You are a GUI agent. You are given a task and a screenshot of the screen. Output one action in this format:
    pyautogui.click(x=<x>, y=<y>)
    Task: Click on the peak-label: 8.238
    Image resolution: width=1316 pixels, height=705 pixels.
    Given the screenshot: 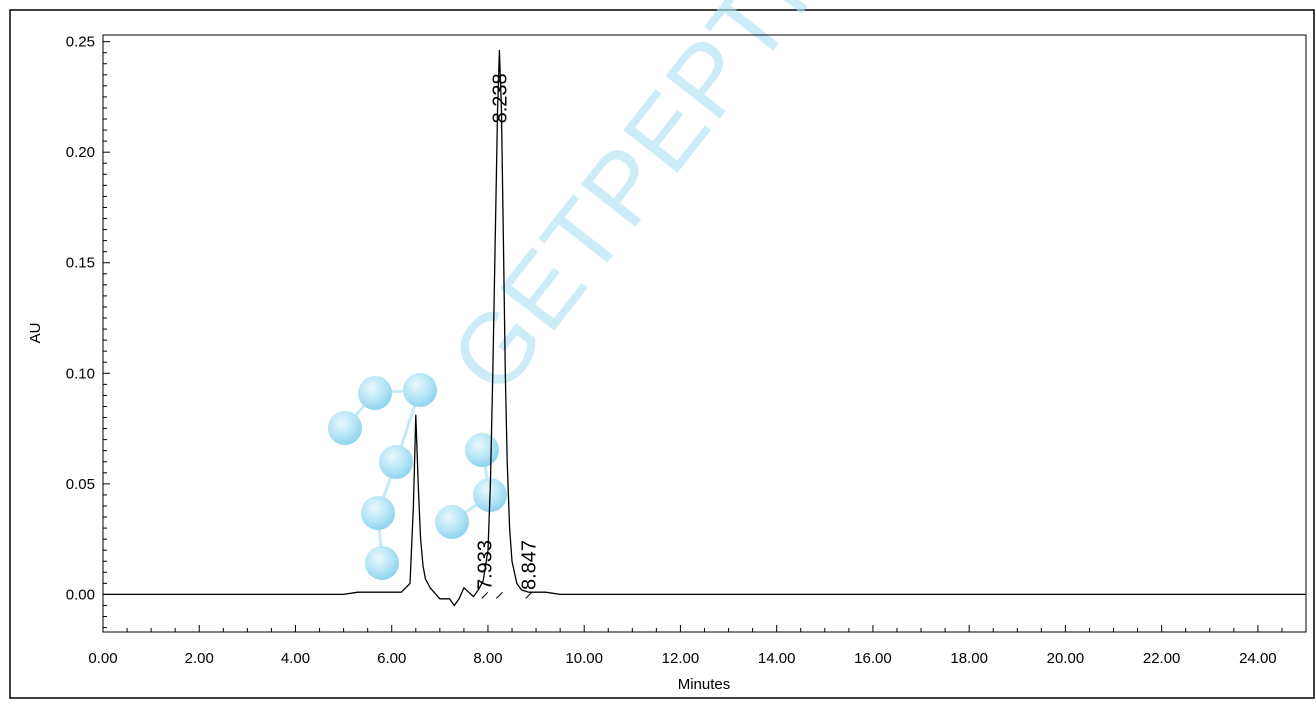 What is the action you would take?
    pyautogui.click(x=500, y=98)
    